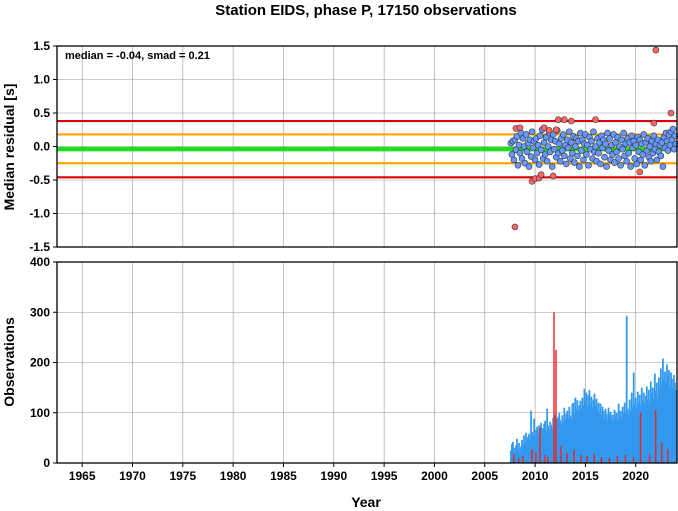 The width and height of the screenshot is (678, 511). What do you see at coordinates (544, 128) in the screenshot?
I see `residual-point-outliers` at bounding box center [544, 128].